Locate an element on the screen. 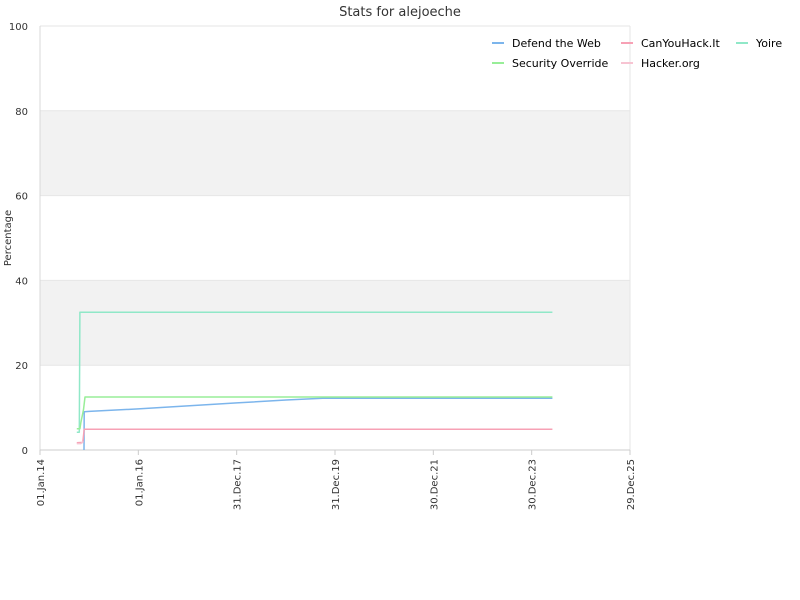  y-tick-label: 40 is located at coordinates (21, 281).